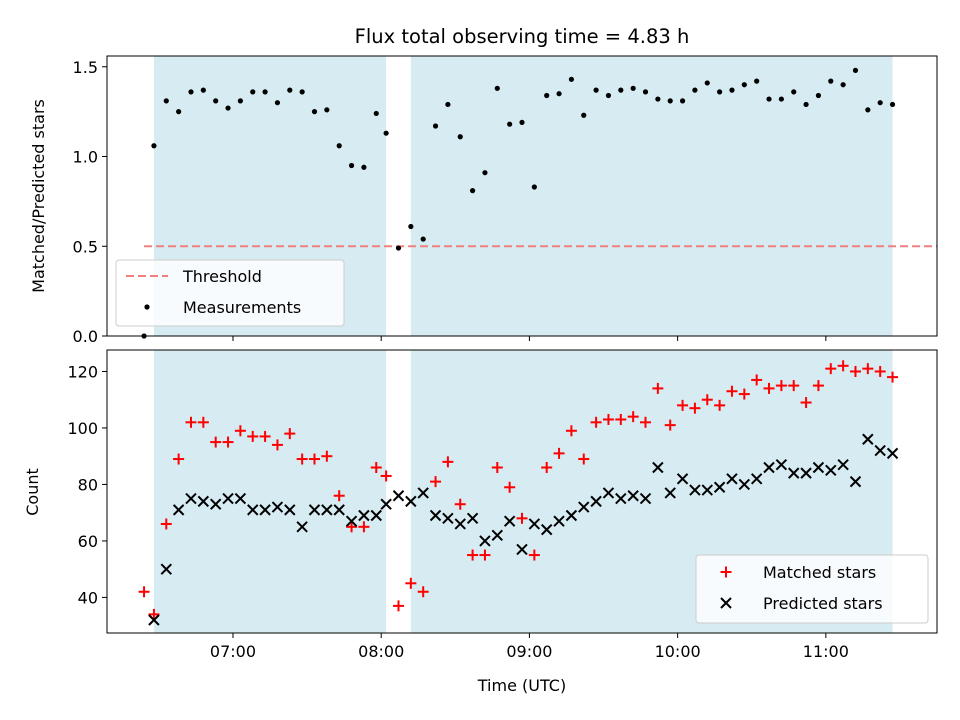  I want to click on bottom-legend-box, so click(812, 589).